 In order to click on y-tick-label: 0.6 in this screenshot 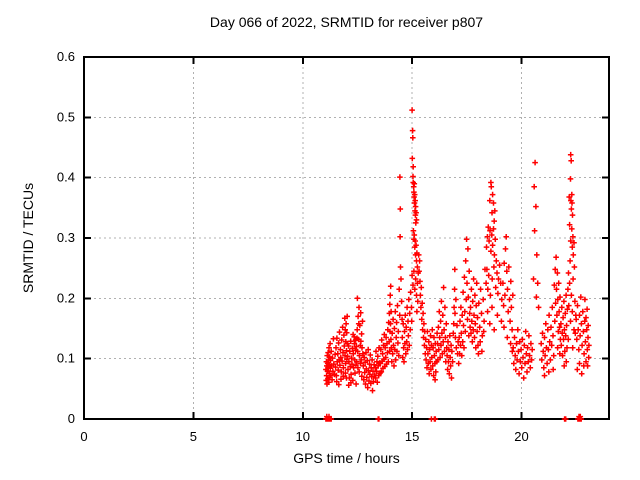, I will do `click(66, 56)`.